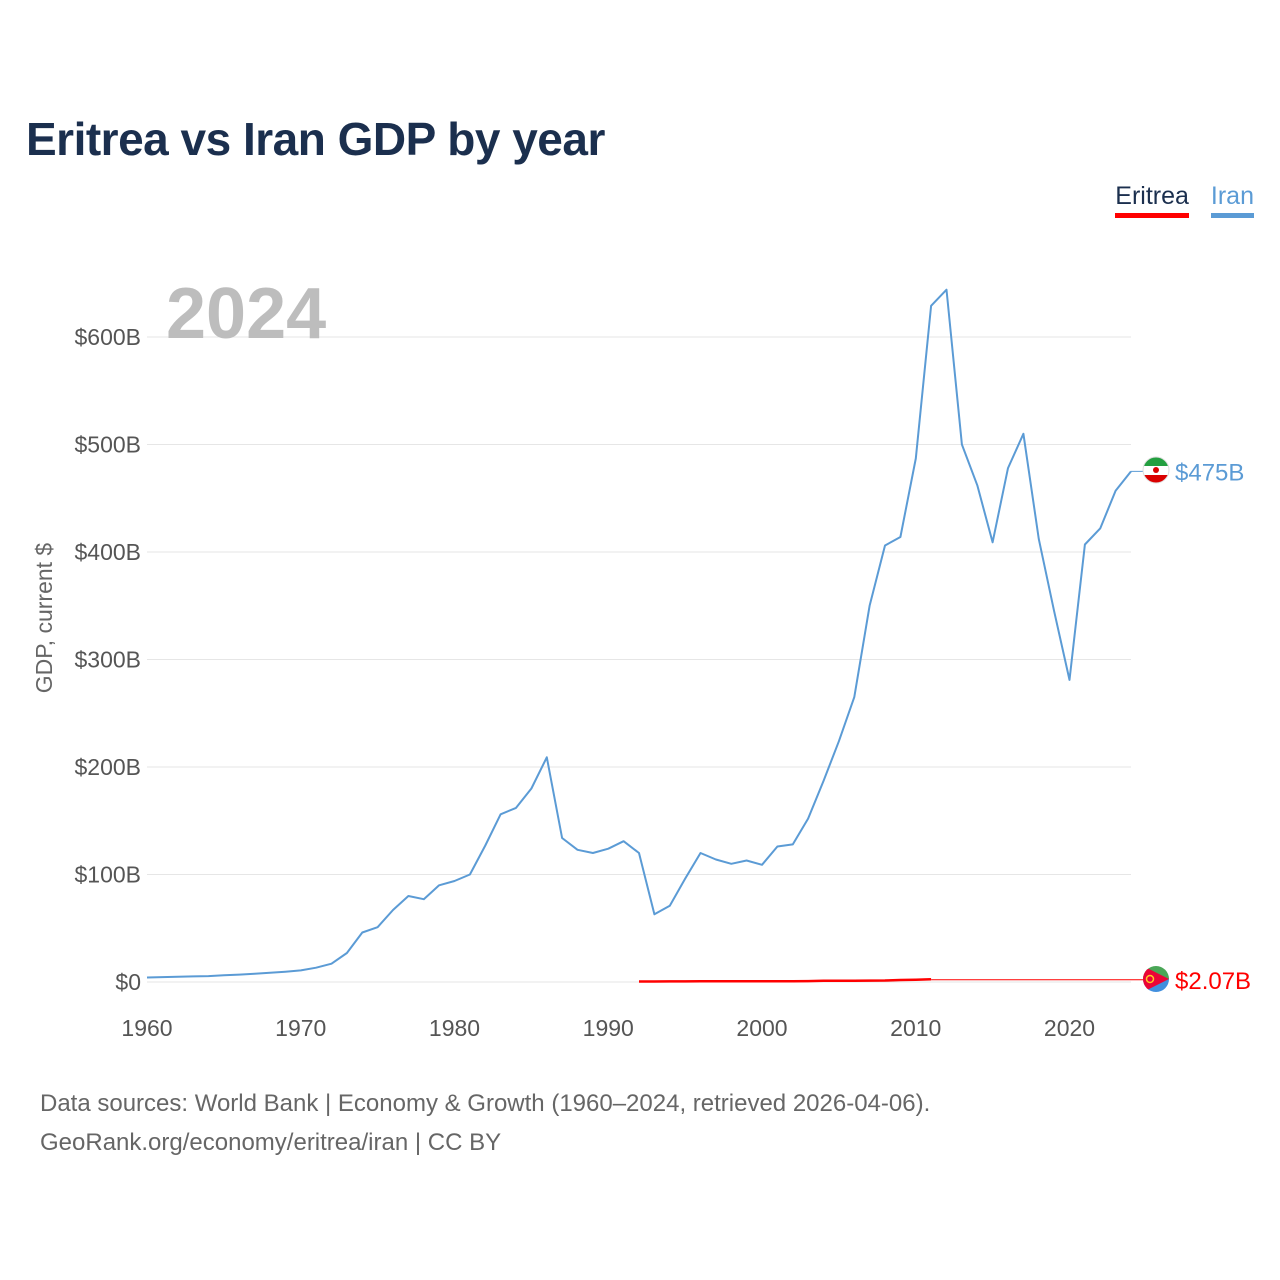  I want to click on y-tick-label: $500B, so click(107, 445).